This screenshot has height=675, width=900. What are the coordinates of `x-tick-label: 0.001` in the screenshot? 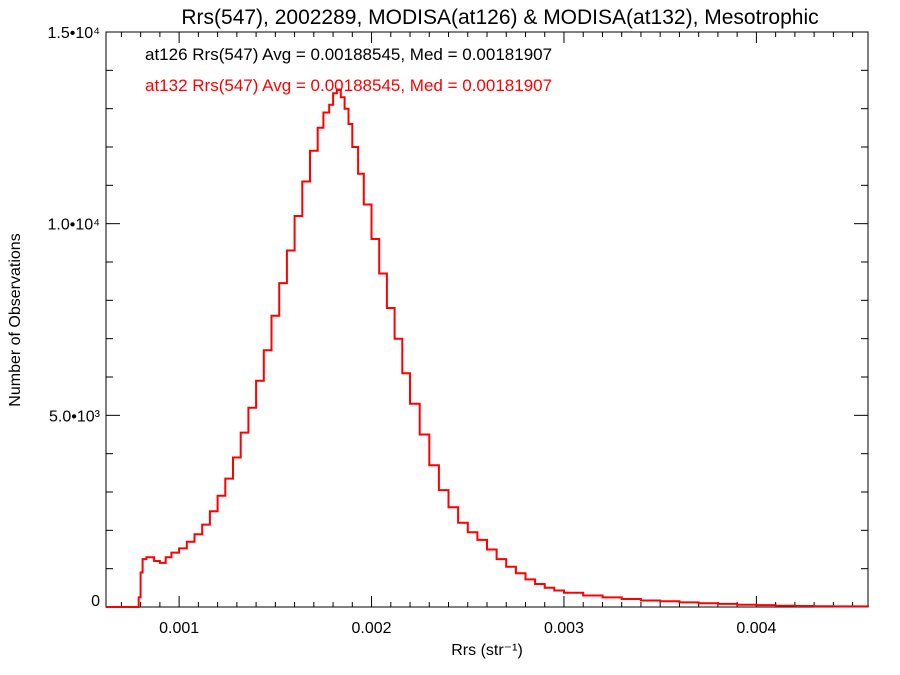 It's located at (179, 628).